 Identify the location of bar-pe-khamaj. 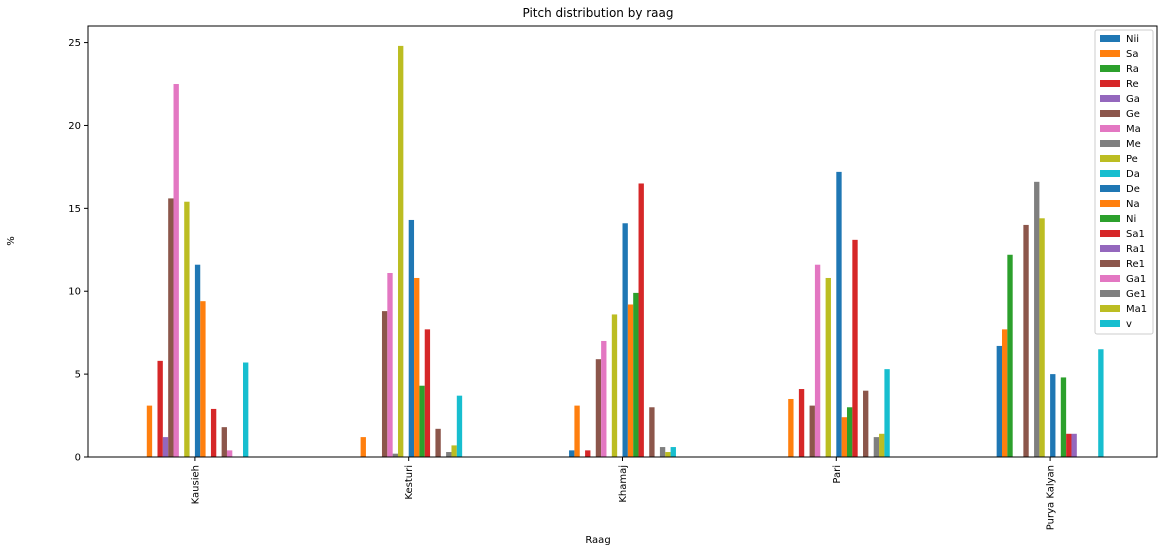
(614, 385).